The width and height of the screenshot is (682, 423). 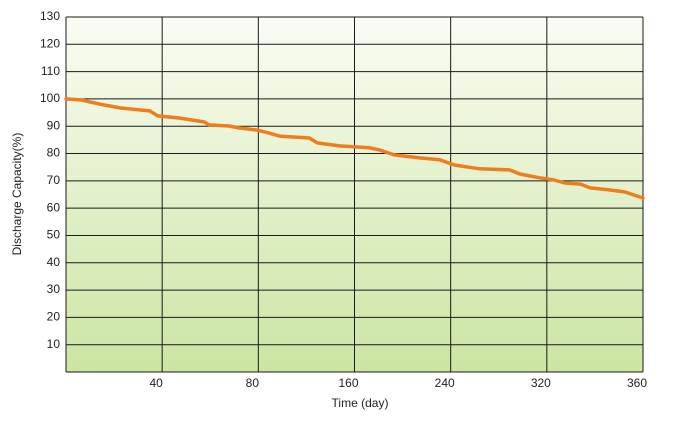 I want to click on y-axis-label: Discharge Capacity(%), so click(x=17, y=194).